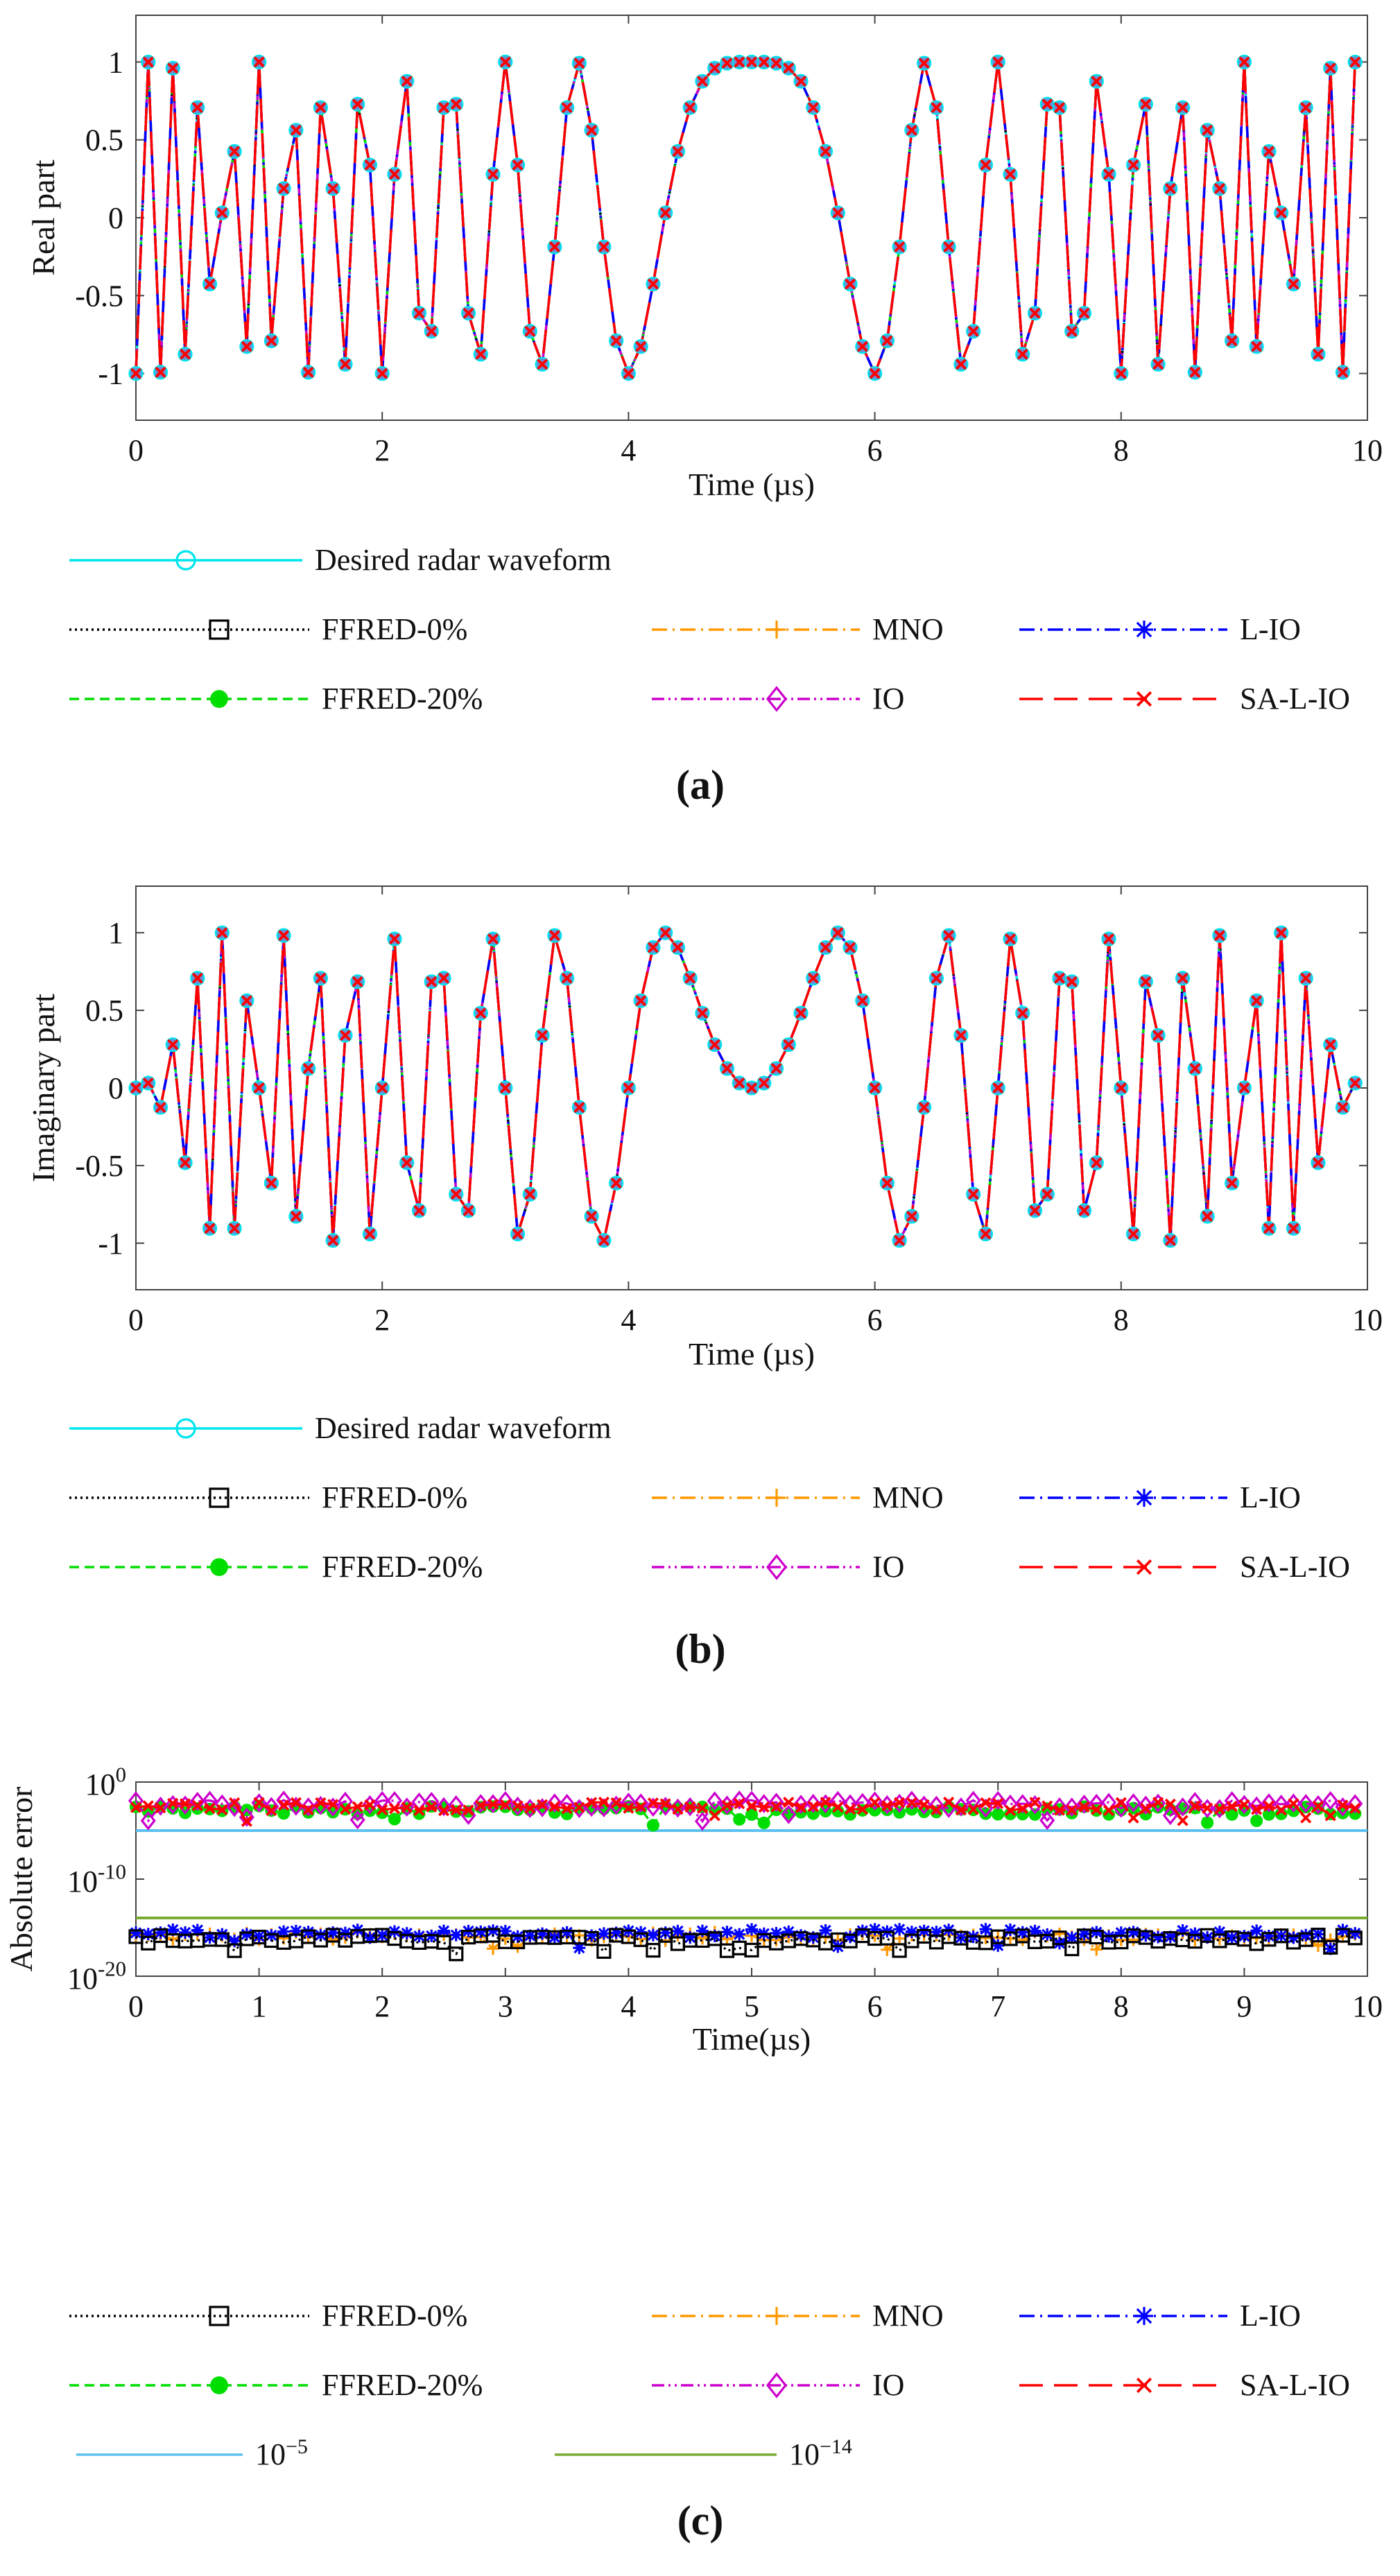 This screenshot has width=1400, height=2576. I want to click on legend-3-marker, so click(219, 2385).